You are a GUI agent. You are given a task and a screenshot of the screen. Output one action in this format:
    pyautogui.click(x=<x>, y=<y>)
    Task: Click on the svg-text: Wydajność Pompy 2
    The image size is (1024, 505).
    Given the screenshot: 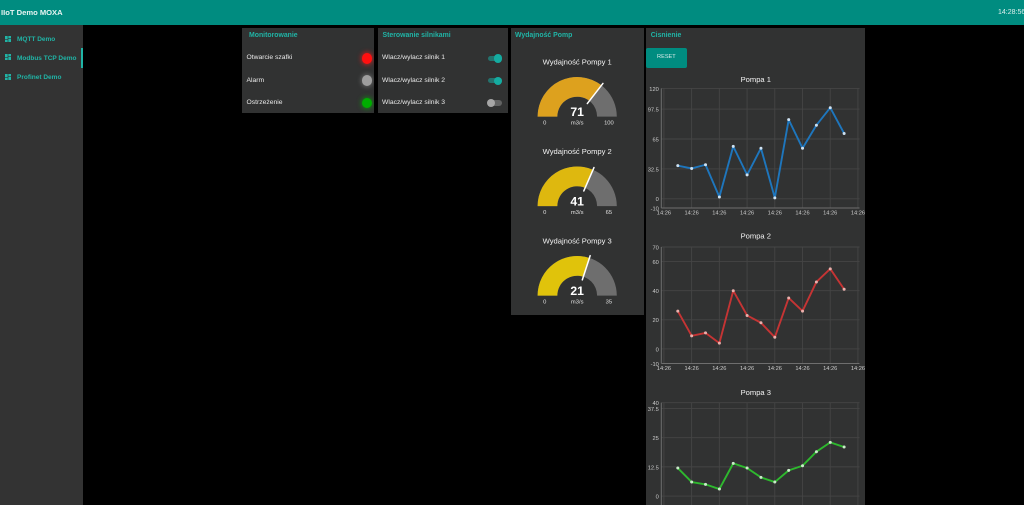 What is the action you would take?
    pyautogui.click(x=577, y=151)
    